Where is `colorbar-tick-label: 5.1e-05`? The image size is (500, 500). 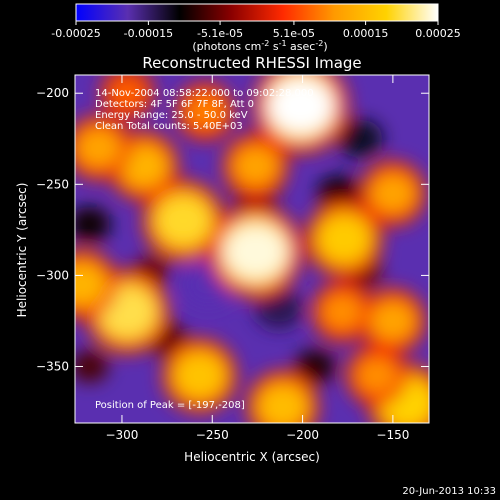
colorbar-tick-label: 5.1e-05 is located at coordinates (294, 33).